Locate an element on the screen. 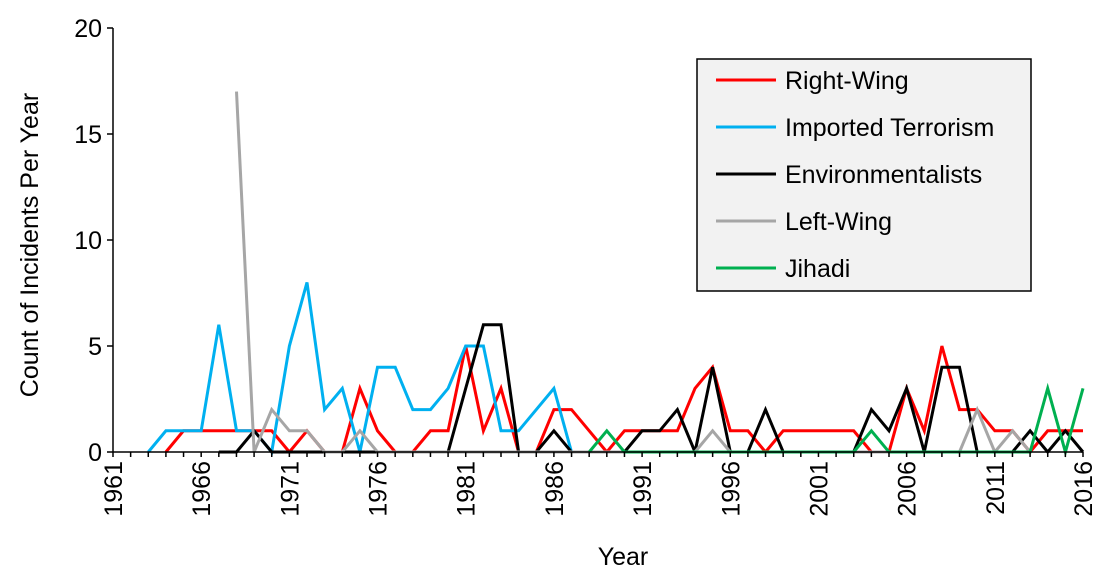 This screenshot has height=570, width=1097. legend-label-2: Environmentalists is located at coordinates (883, 175).